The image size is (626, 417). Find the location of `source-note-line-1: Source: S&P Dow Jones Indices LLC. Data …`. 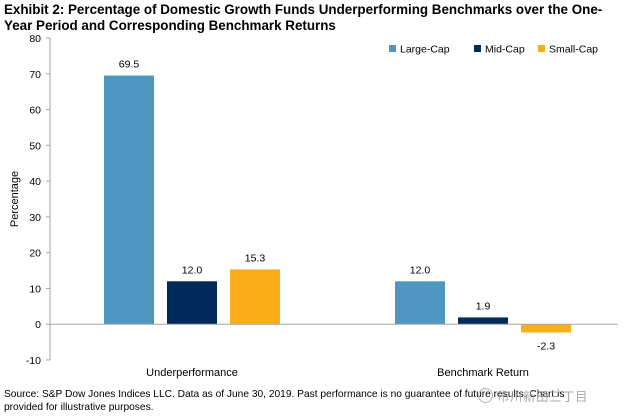

source-note-line-1: Source: S&P Dow Jones Indices LLC. Data … is located at coordinates (284, 394).